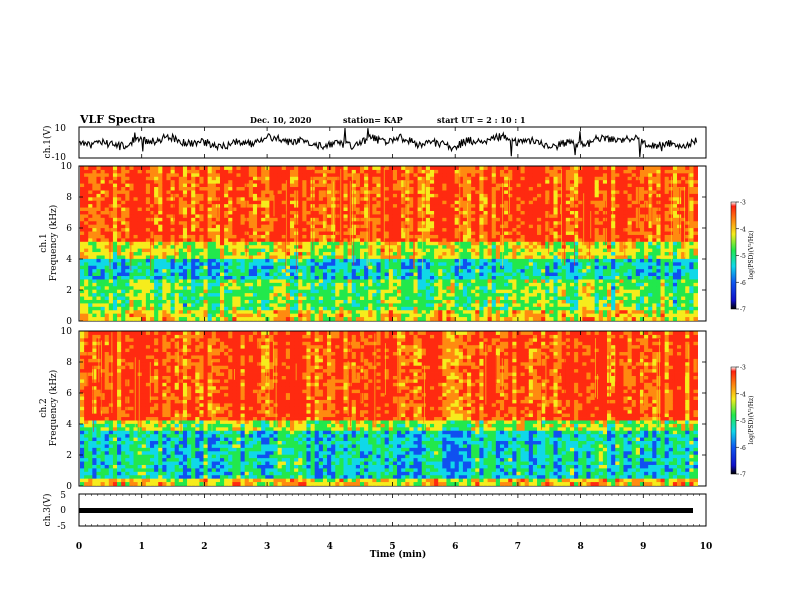 Image resolution: width=792 pixels, height=612 pixels. I want to click on ch1-ylabel: ch.1(V), so click(47, 142).